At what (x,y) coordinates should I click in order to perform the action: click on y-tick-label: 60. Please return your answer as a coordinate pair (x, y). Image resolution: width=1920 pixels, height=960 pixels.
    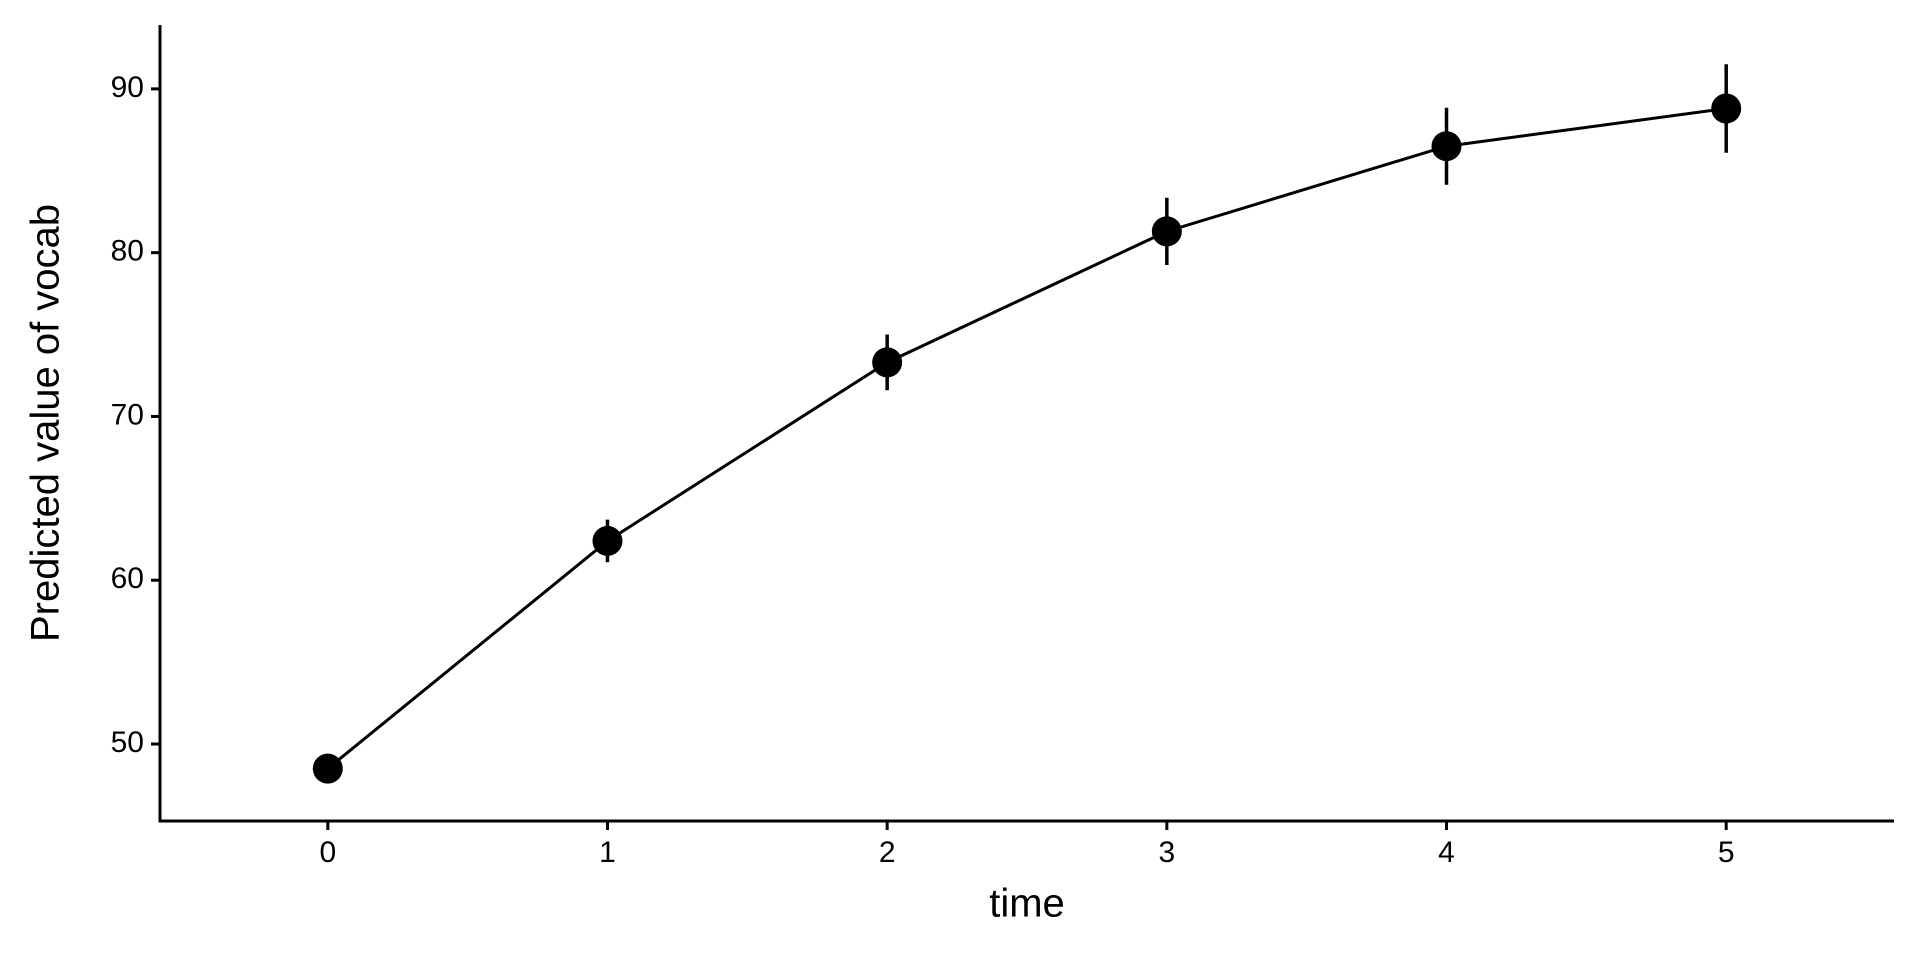
    Looking at the image, I should click on (127, 578).